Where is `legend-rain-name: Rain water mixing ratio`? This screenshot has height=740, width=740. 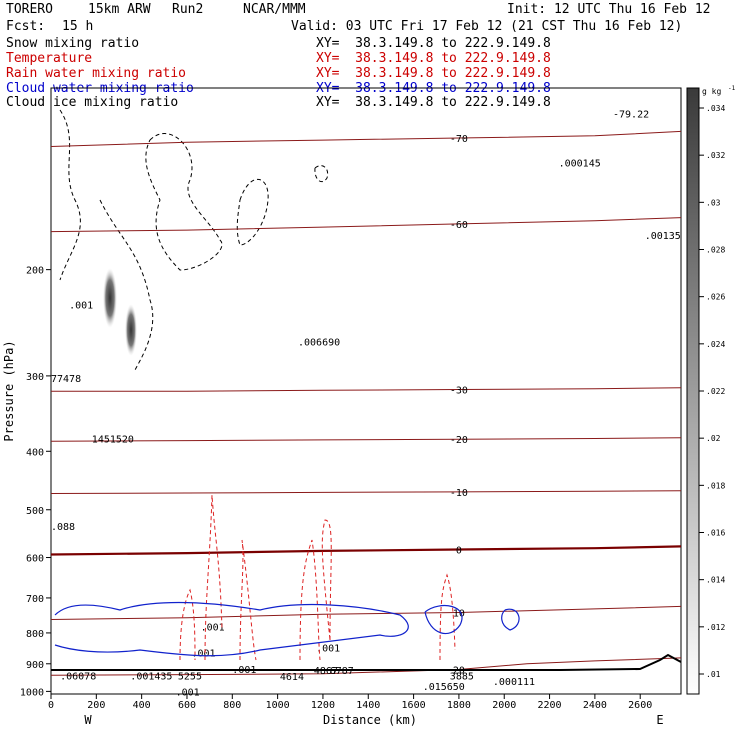 legend-rain-name: Rain water mixing ratio is located at coordinates (96, 73).